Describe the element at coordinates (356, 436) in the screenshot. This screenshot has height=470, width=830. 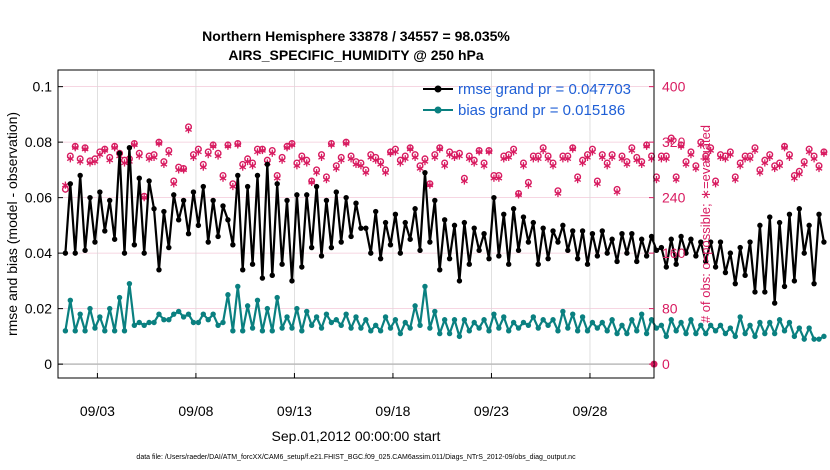
I see `x-axis-label: Sep.01,2012 00:00:00 start` at that location.